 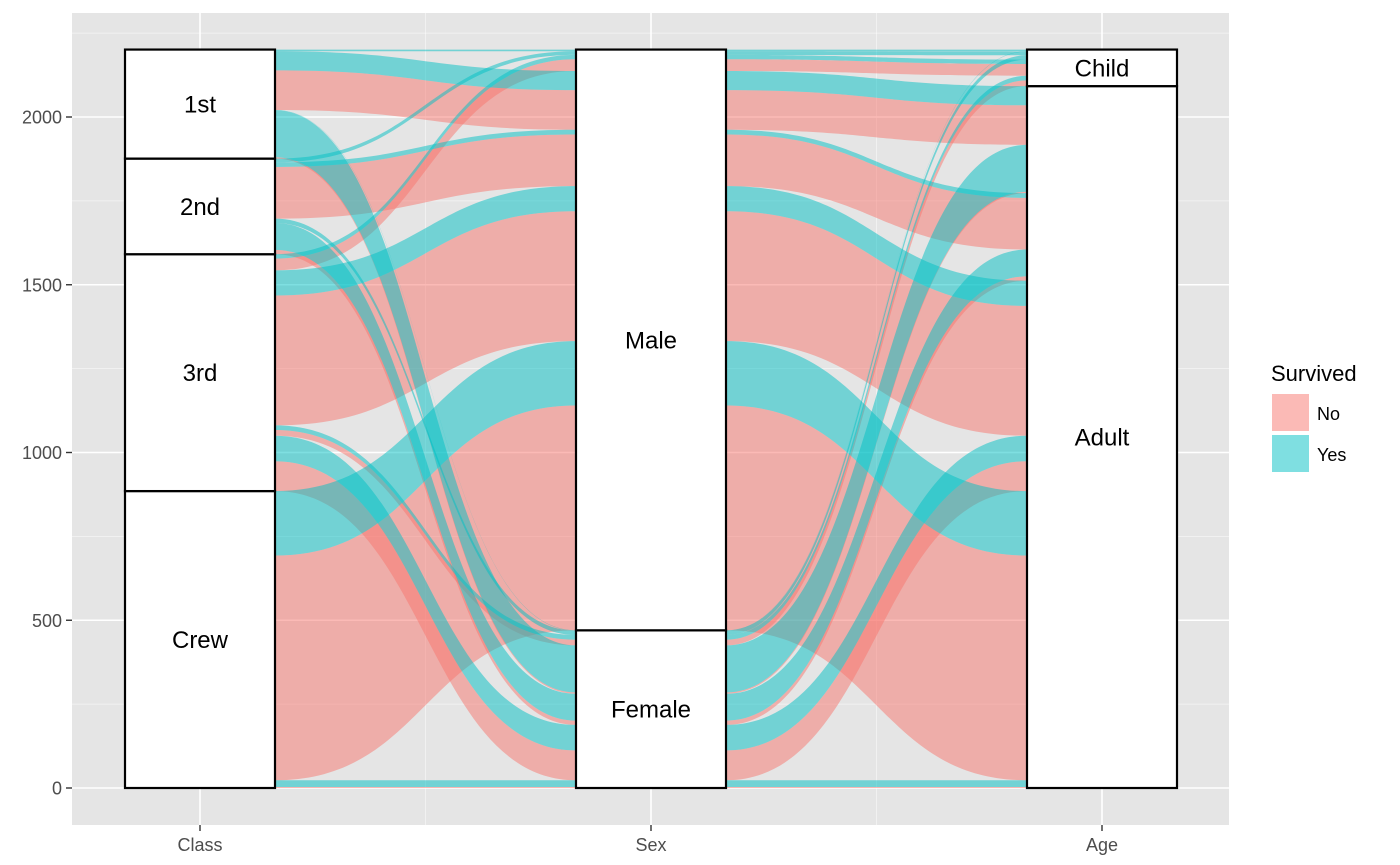 I want to click on legend-label-yes: Yes, so click(x=1331, y=455).